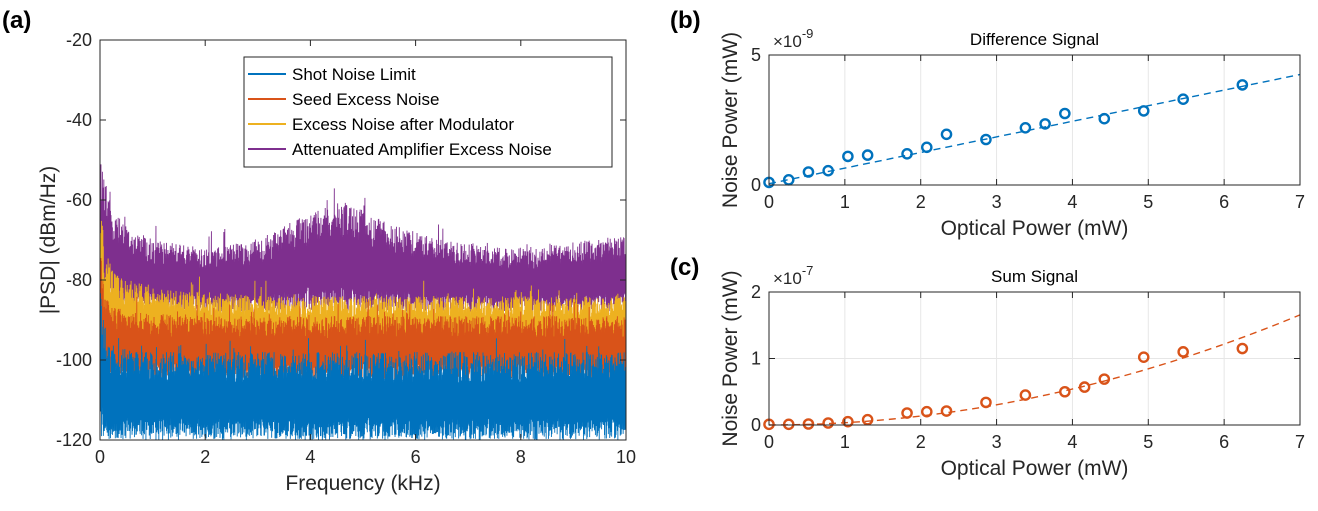 The image size is (1318, 511). Describe the element at coordinates (793, 38) in the screenshot. I see `y-multiplier: ×10⁻⁹` at that location.